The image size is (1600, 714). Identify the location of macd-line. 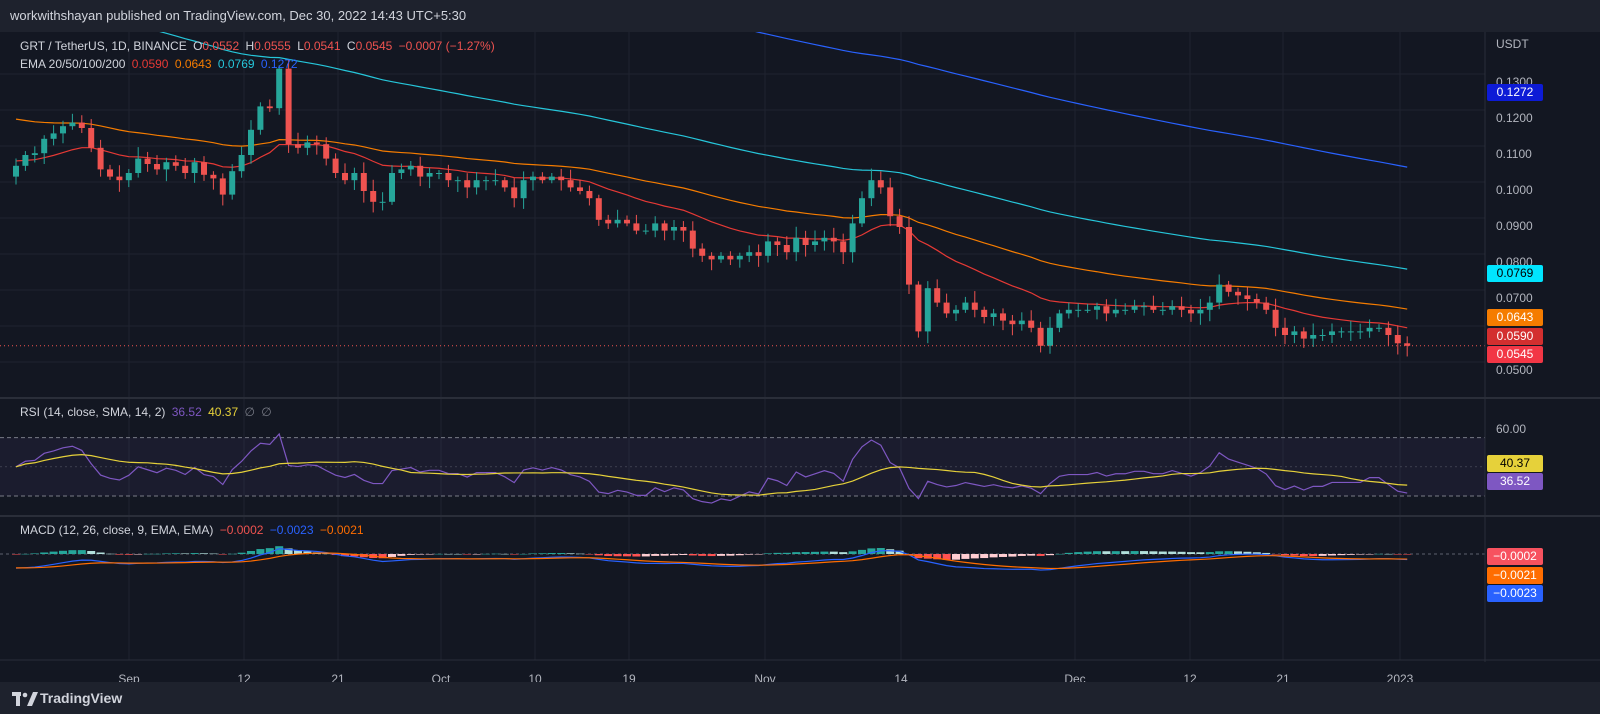
(711, 559).